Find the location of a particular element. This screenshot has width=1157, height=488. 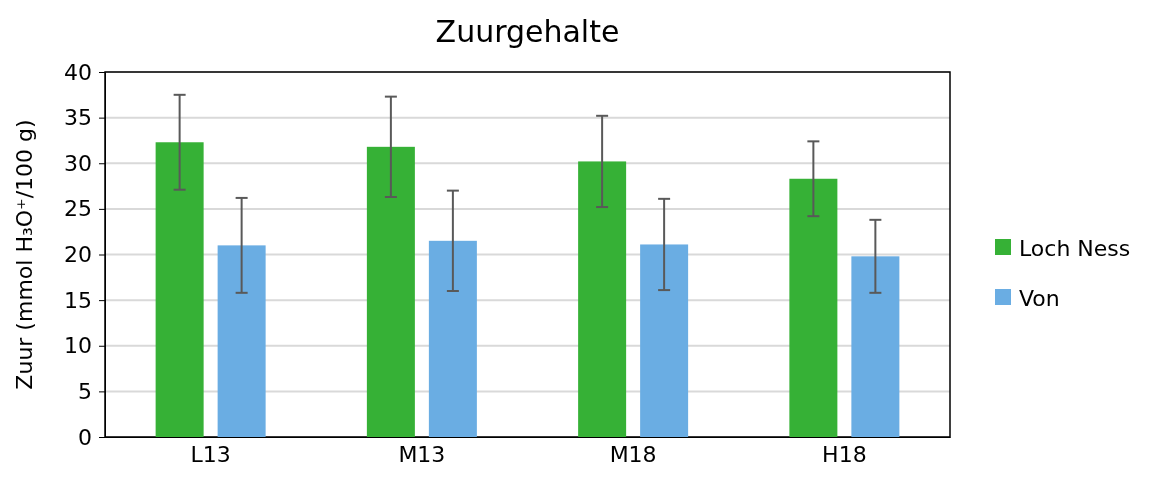

legend-label: Loch Ness is located at coordinates (1075, 248).